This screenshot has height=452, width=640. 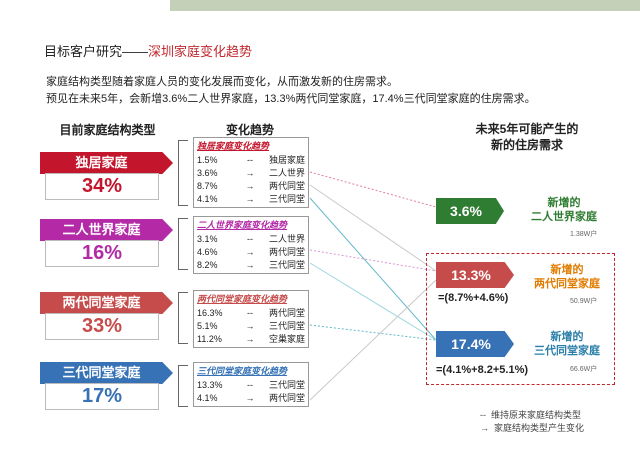 I want to click on demand-pct-two-gen: 13.3%, so click(x=475, y=275).